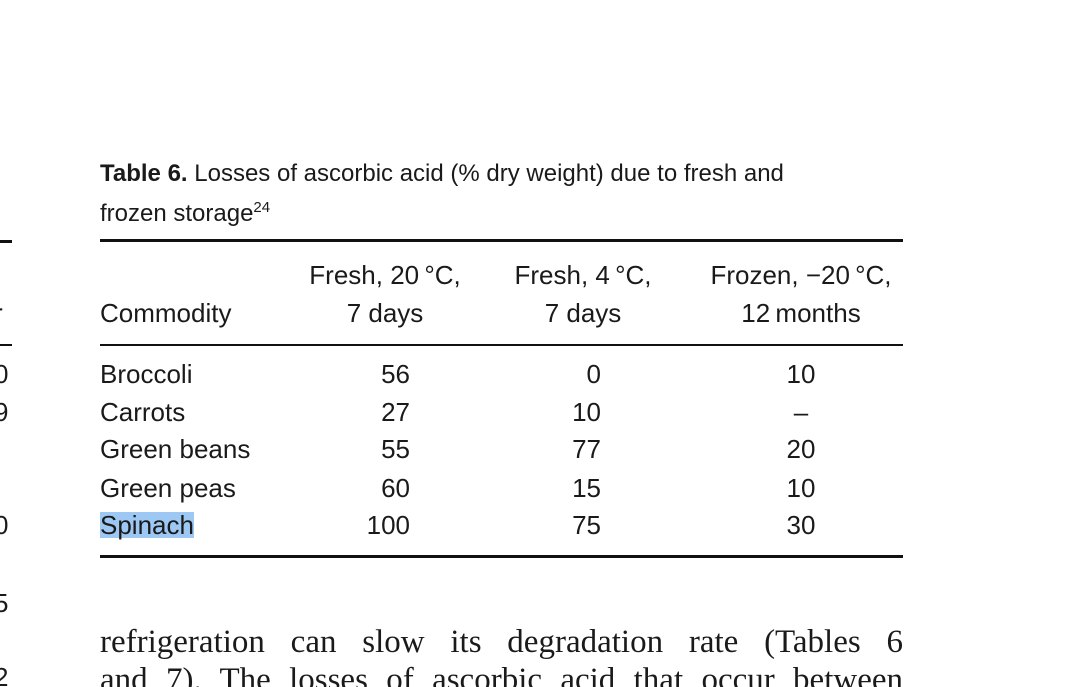 Image resolution: width=1080 pixels, height=687 pixels. Describe the element at coordinates (4, 603) in the screenshot. I see `margin-fragment: 5` at that location.